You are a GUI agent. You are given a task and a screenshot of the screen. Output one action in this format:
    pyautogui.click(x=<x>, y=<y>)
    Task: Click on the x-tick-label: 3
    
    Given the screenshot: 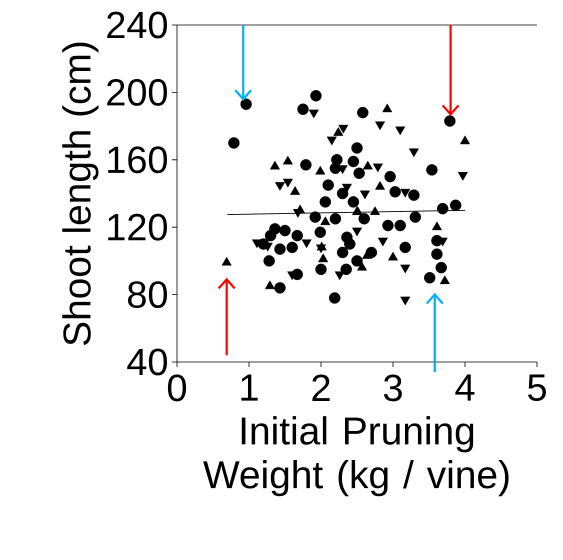 What is the action you would take?
    pyautogui.click(x=393, y=388)
    